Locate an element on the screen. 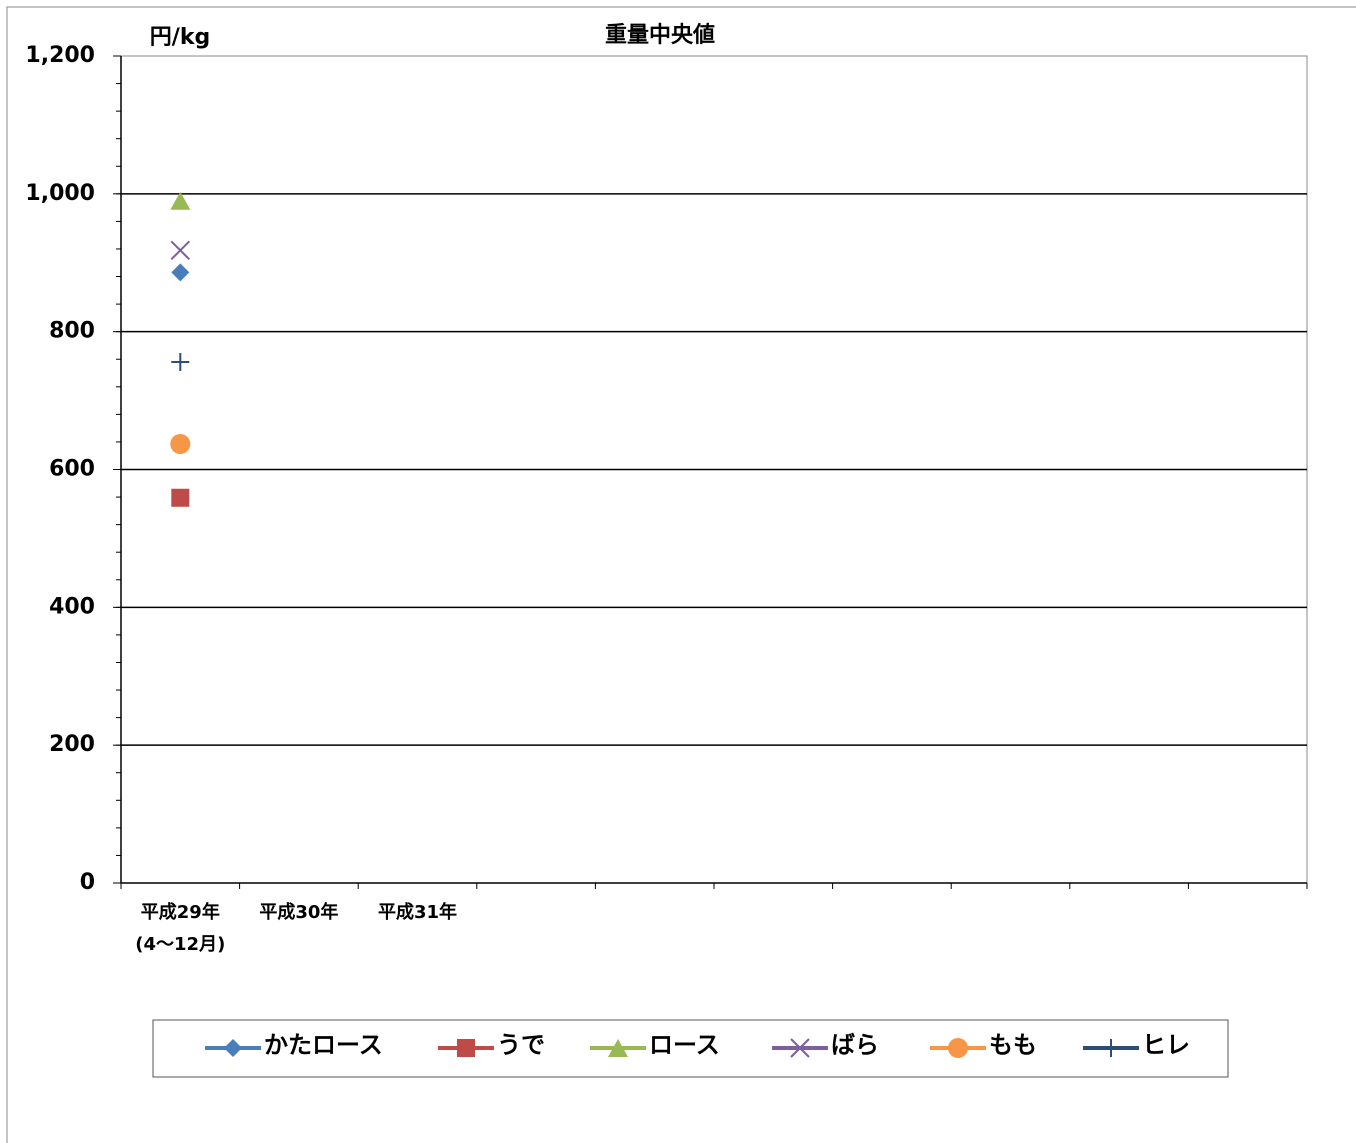 This screenshot has height=1143, width=1356. legend-label: ロース is located at coordinates (684, 1045).